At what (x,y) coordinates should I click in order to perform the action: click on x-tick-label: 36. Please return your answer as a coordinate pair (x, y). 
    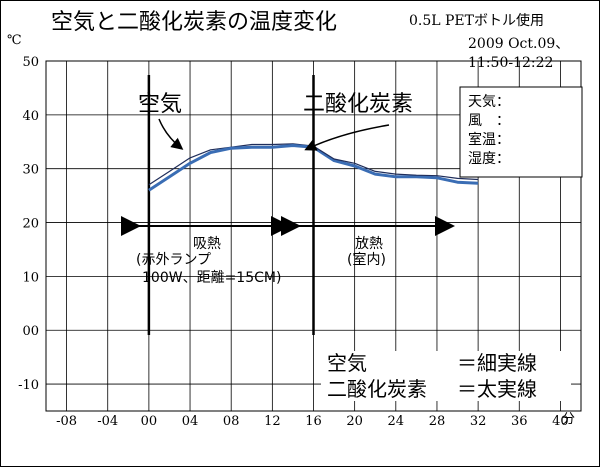
    Looking at the image, I should click on (519, 421).